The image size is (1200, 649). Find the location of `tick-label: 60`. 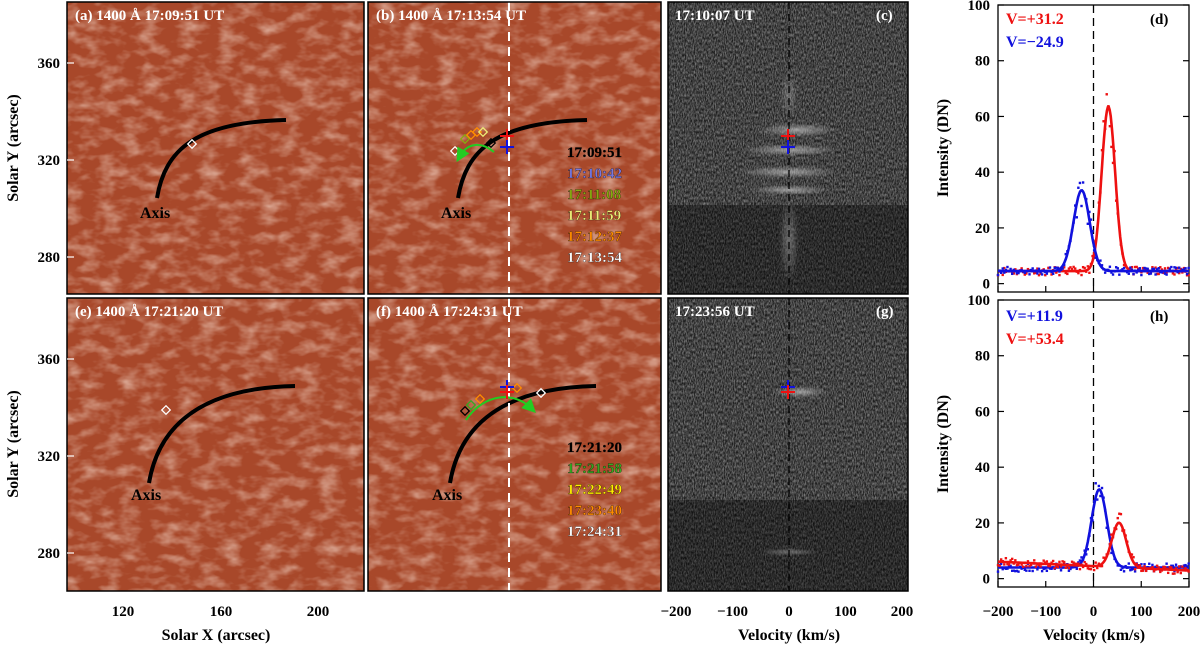

tick-label: 60 is located at coordinates (982, 412).